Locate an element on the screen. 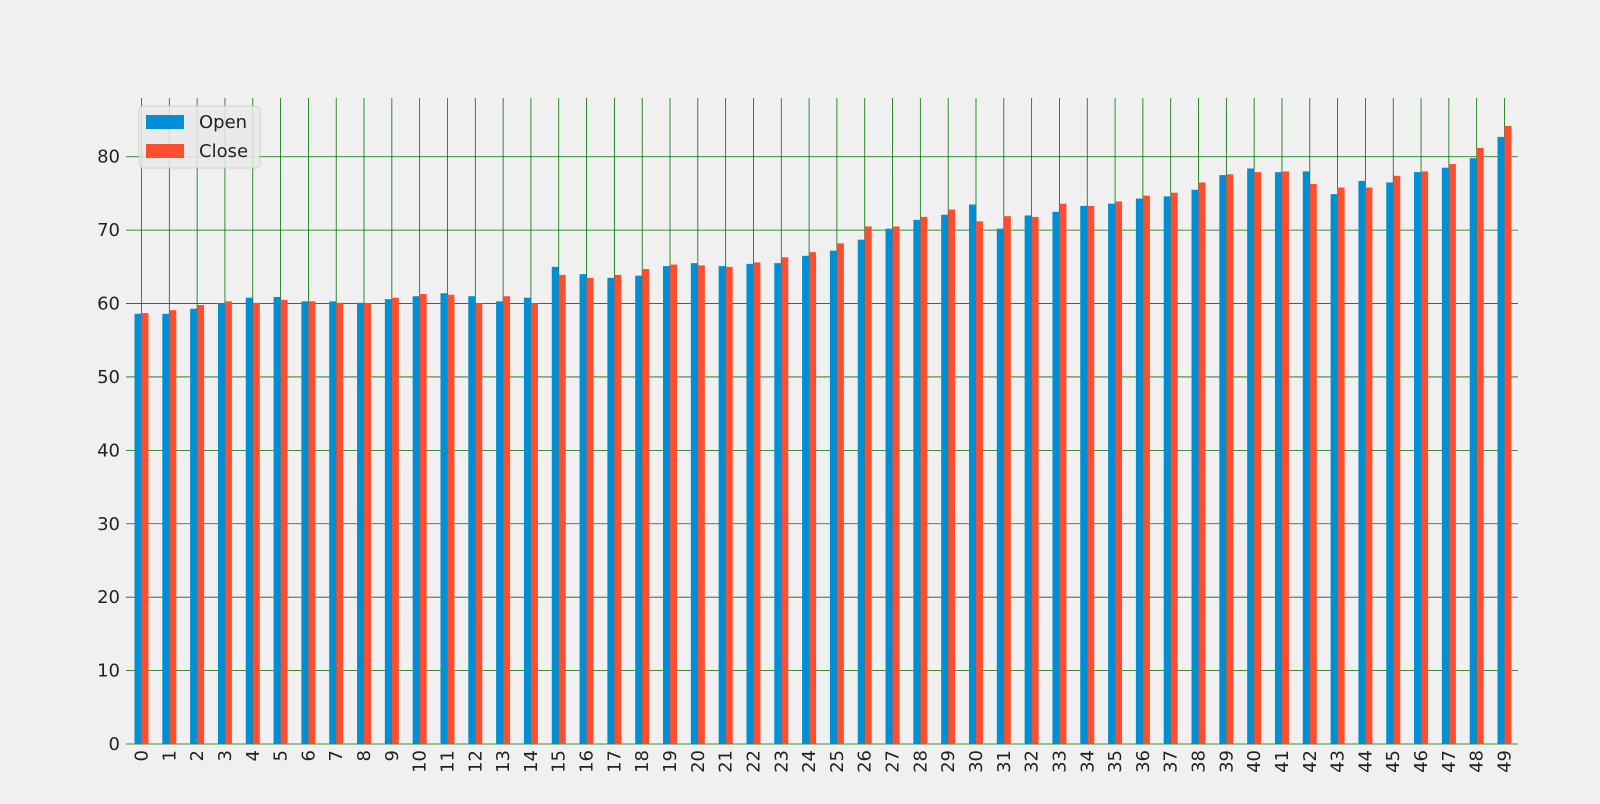  y-tick-label: 10 is located at coordinates (108, 671).